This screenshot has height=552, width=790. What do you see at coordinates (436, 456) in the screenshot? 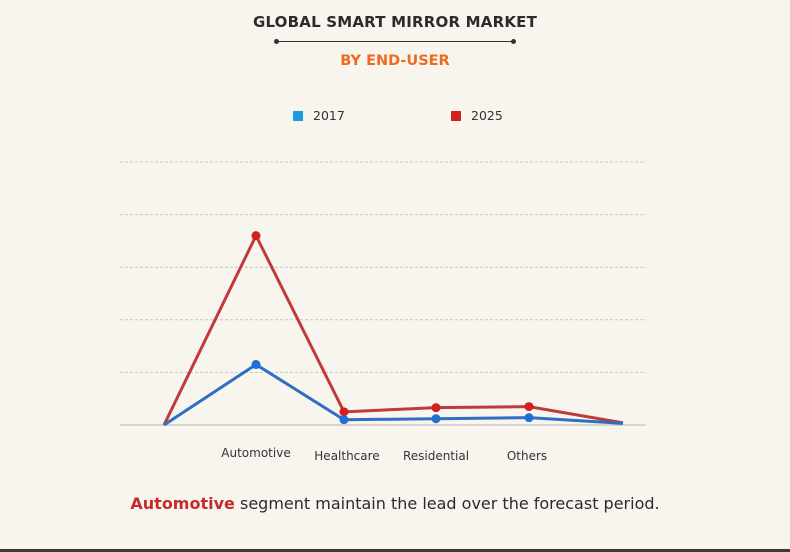
I see `x-tick-label: Residential` at bounding box center [436, 456].